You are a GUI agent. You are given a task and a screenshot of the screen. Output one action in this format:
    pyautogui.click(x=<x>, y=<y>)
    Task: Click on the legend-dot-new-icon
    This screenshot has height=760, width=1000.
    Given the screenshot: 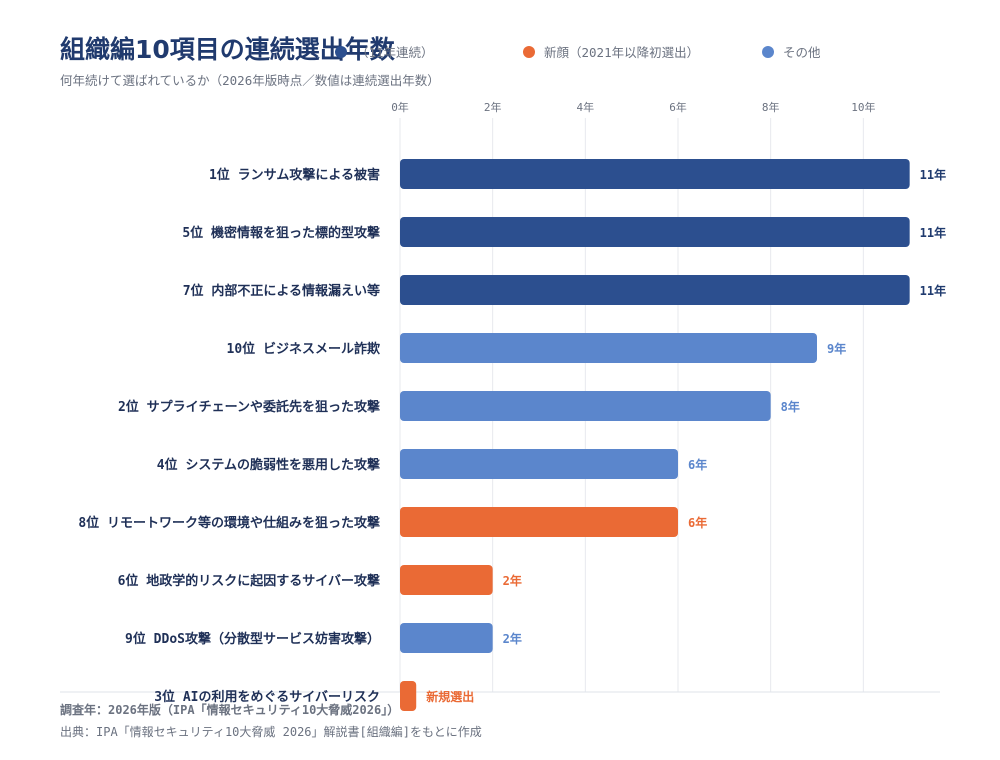 What is the action you would take?
    pyautogui.click(x=529, y=51)
    